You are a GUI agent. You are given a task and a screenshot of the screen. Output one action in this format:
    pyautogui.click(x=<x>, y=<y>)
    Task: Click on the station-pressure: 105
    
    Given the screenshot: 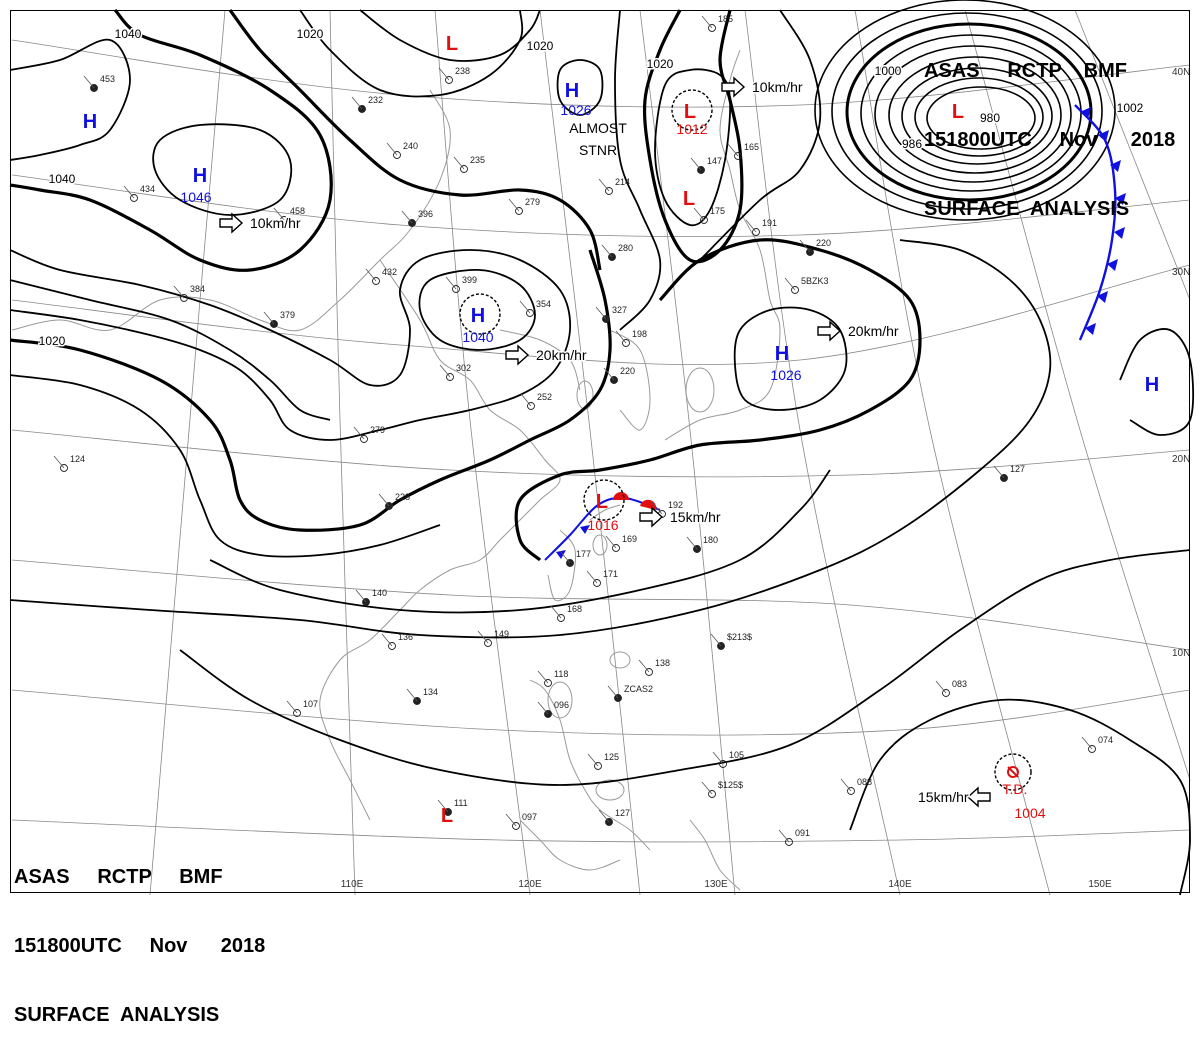 What is the action you would take?
    pyautogui.click(x=736, y=755)
    